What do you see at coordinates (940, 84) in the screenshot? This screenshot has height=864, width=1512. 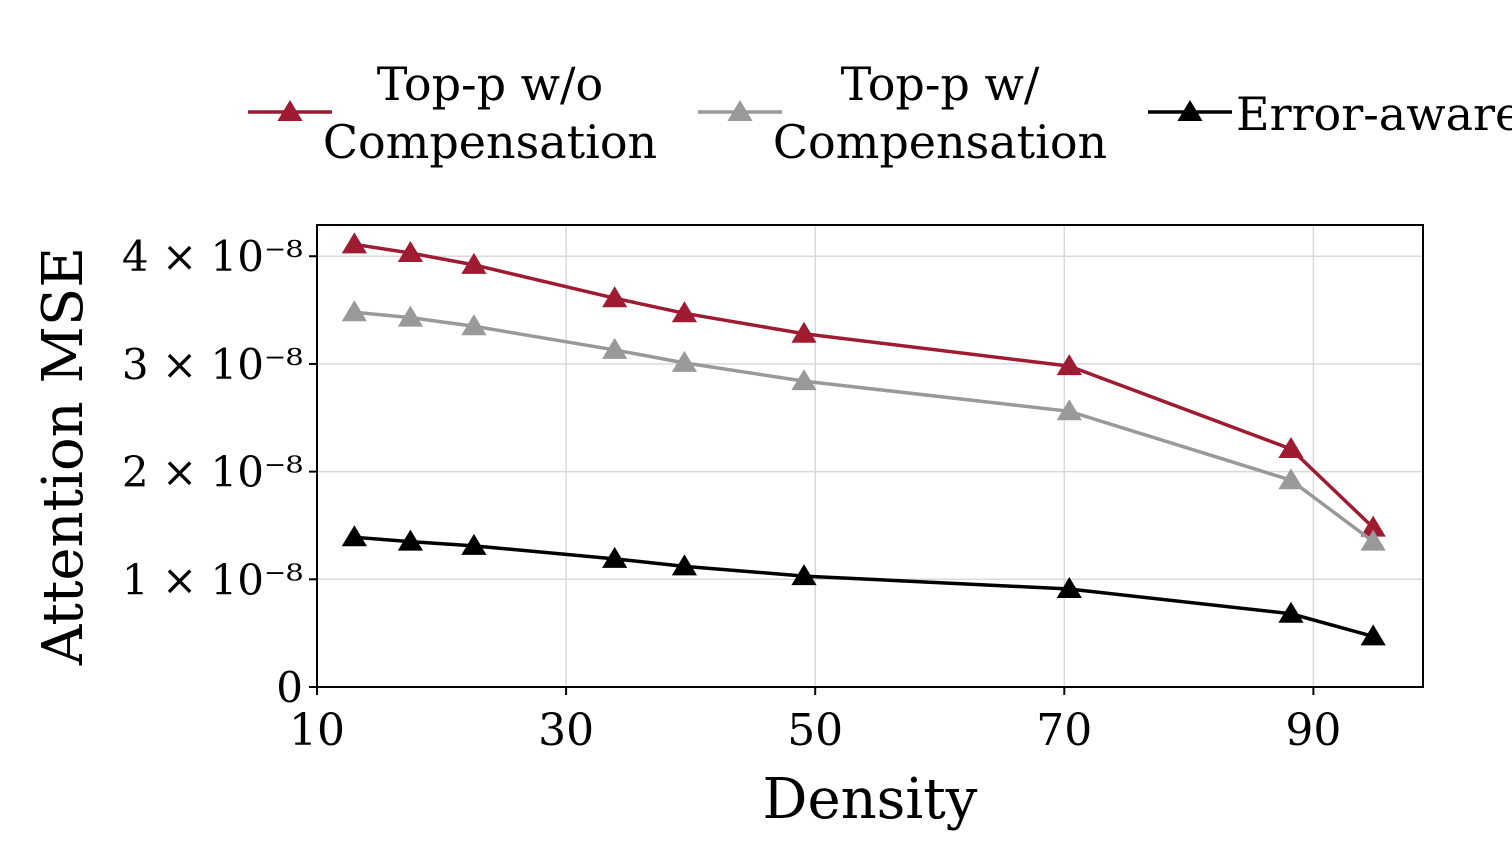 I see `legend-label: Top-p w/` at bounding box center [940, 84].